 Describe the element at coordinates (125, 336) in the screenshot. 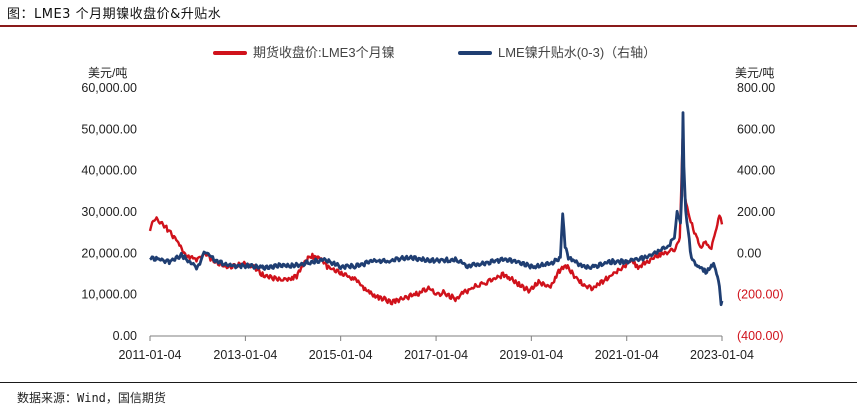

I see `left-tick-label: 0.00` at that location.